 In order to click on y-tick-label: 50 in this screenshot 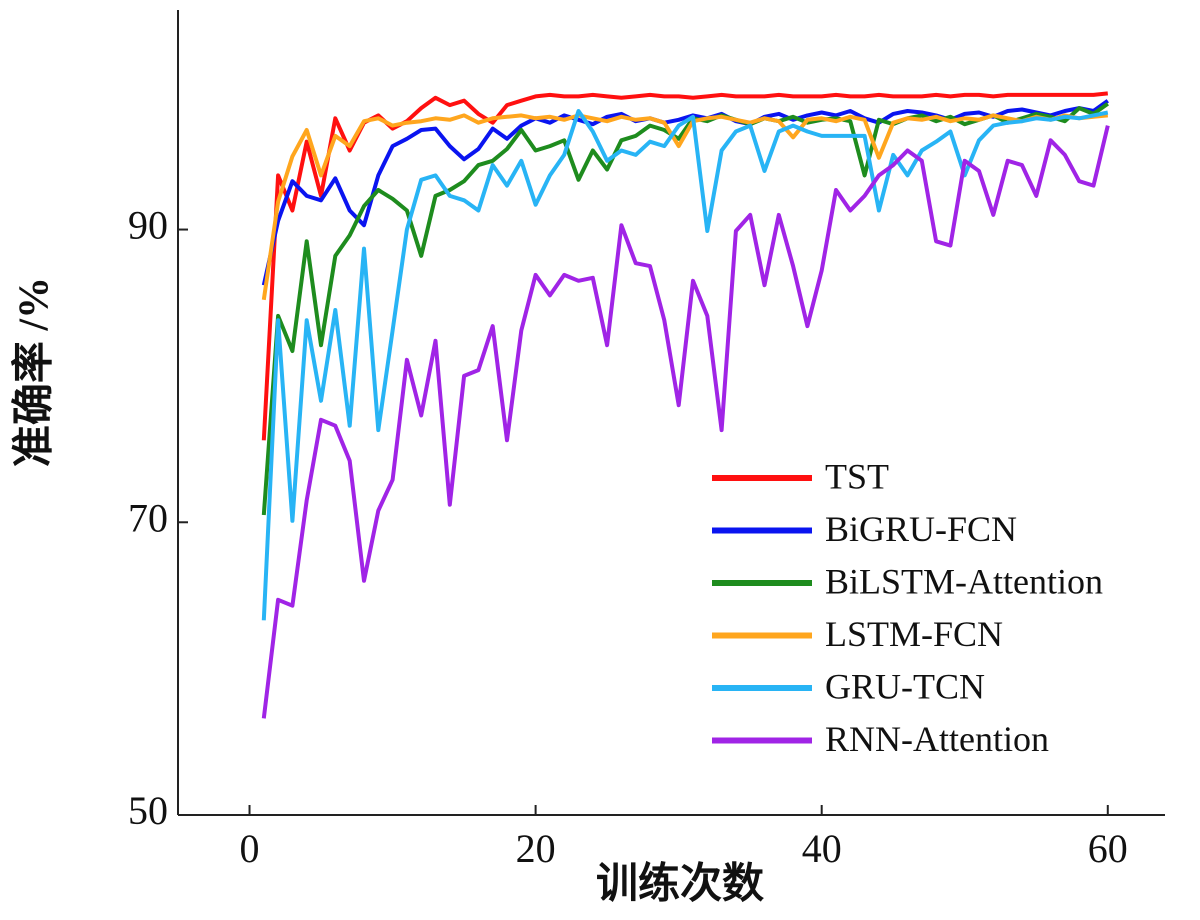, I will do `click(148, 810)`.